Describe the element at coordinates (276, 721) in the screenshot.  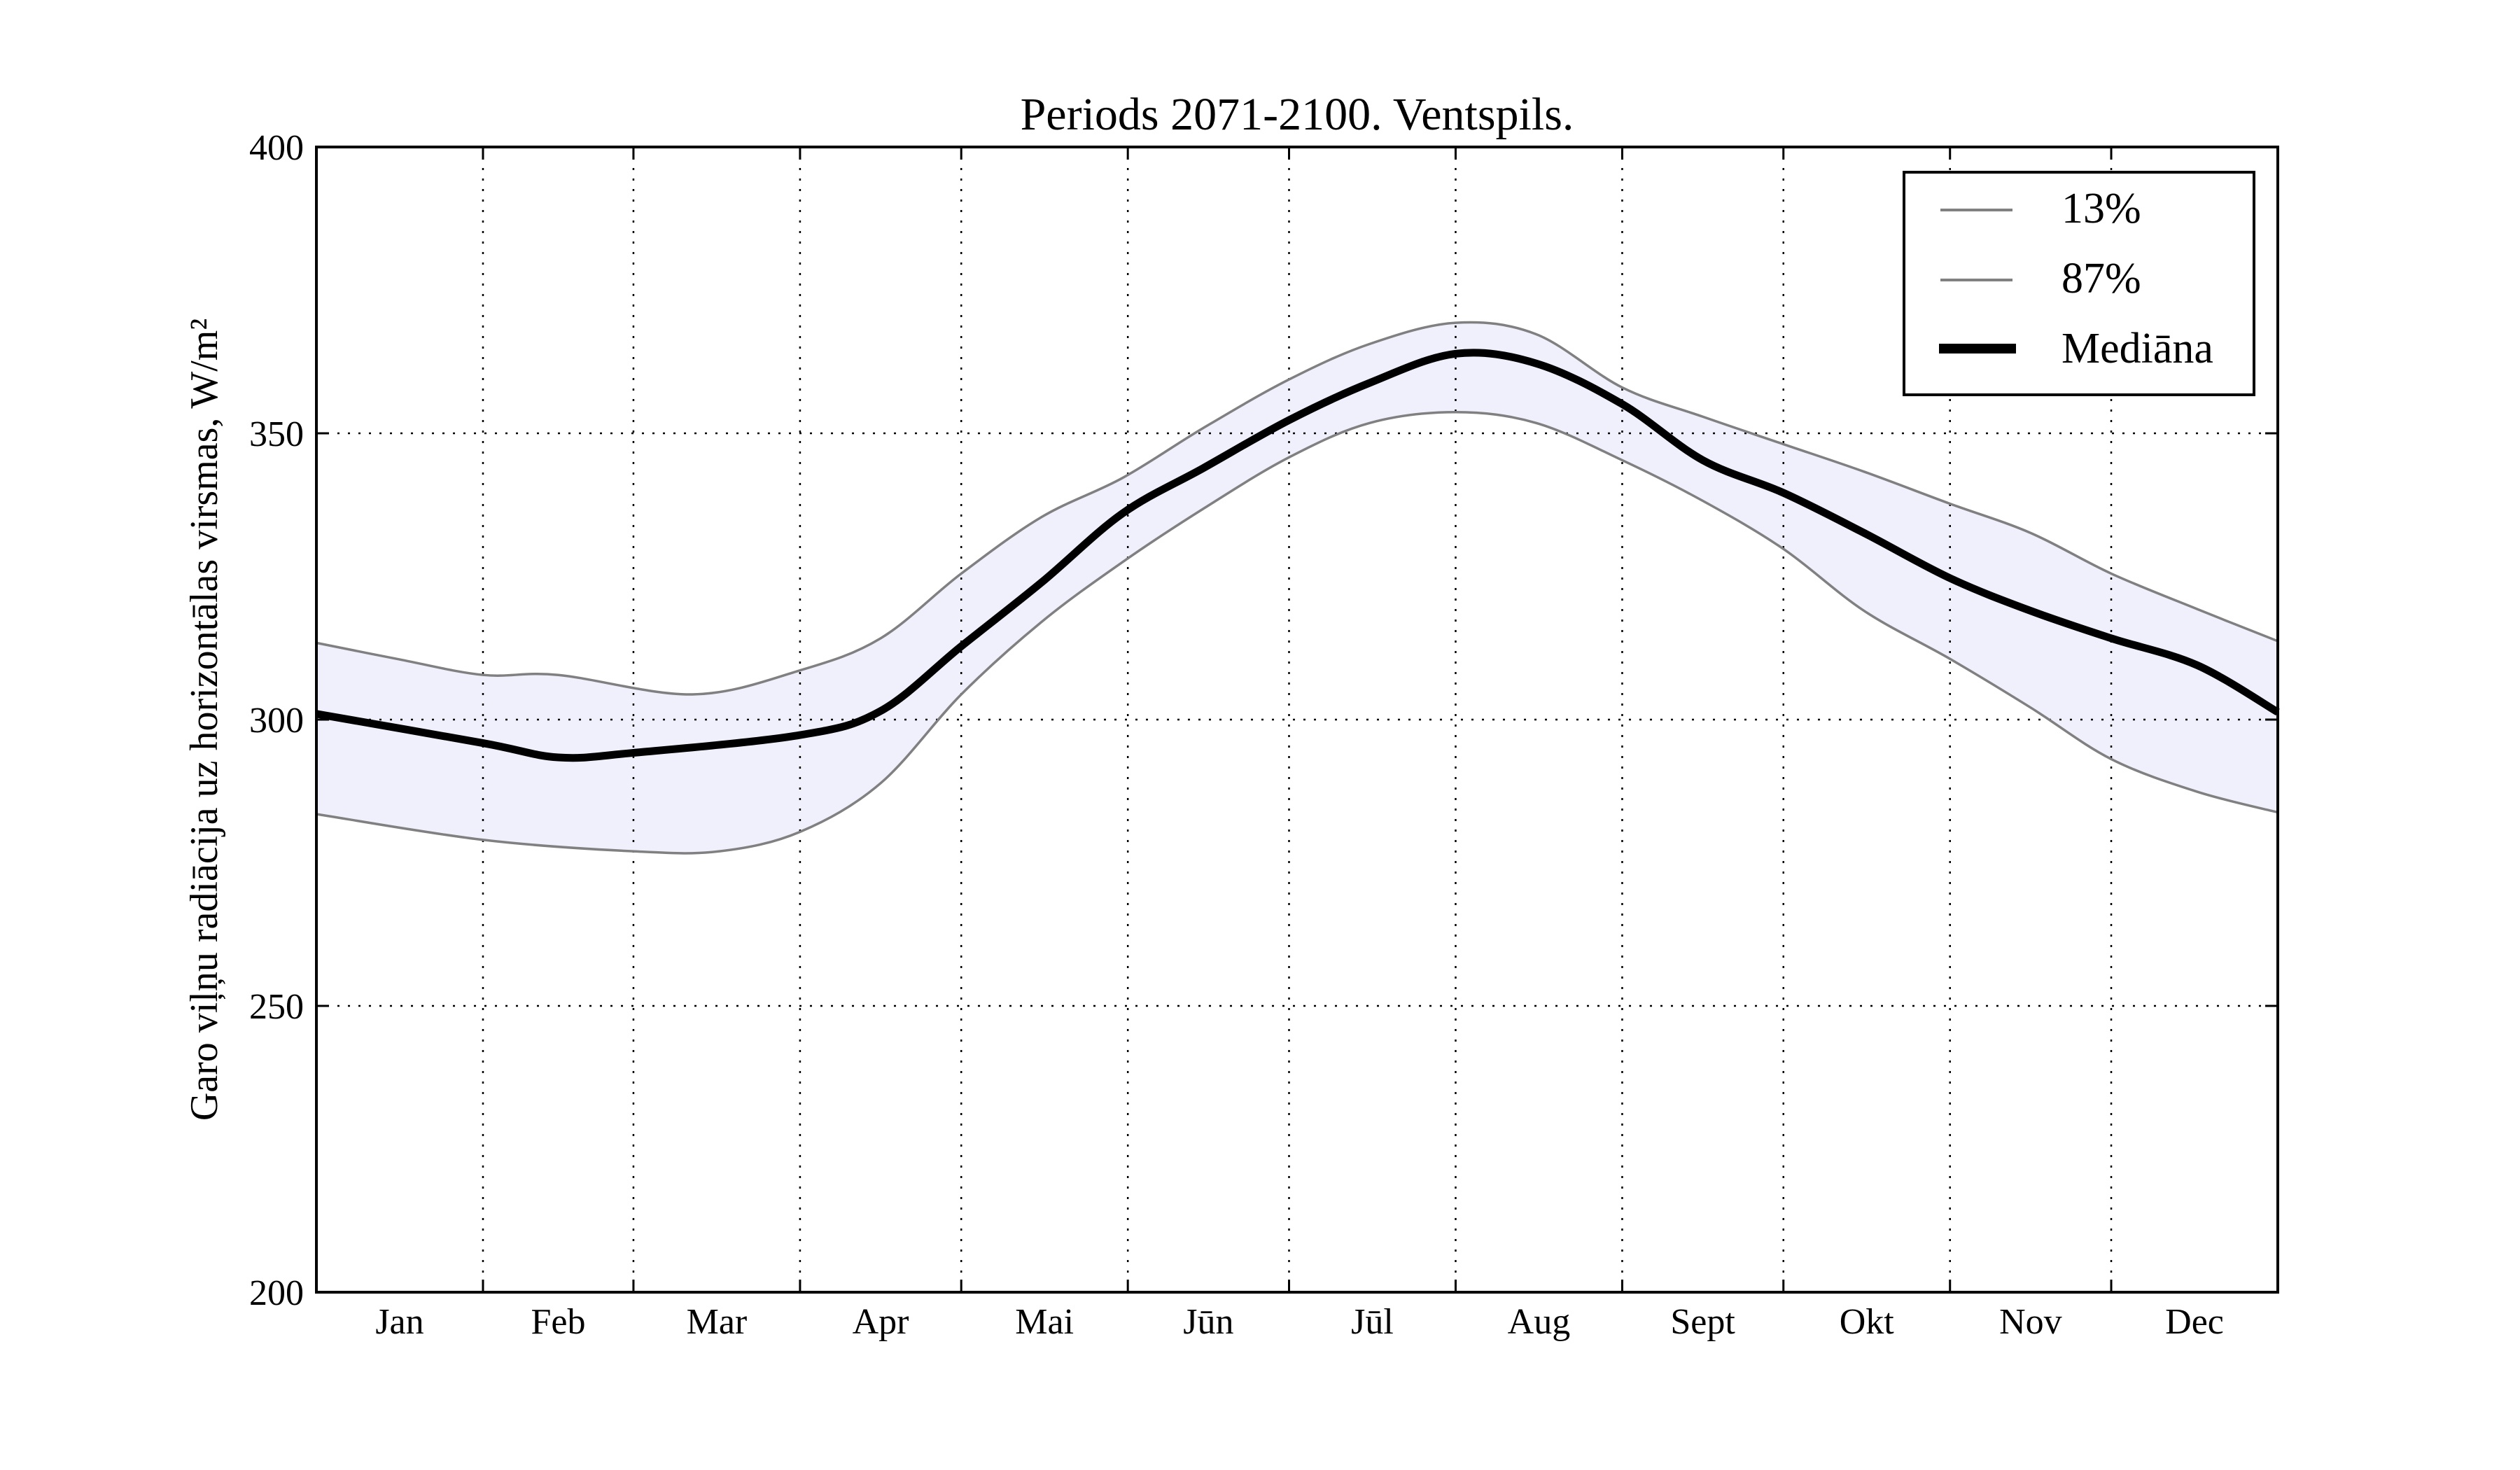
I see `y-tick-label: 300` at that location.